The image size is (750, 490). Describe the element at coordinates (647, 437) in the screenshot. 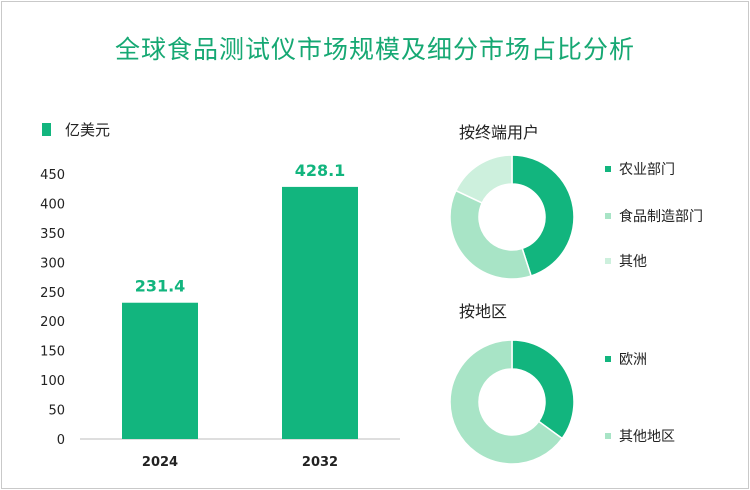

I see `legend-label: 其他地区` at that location.